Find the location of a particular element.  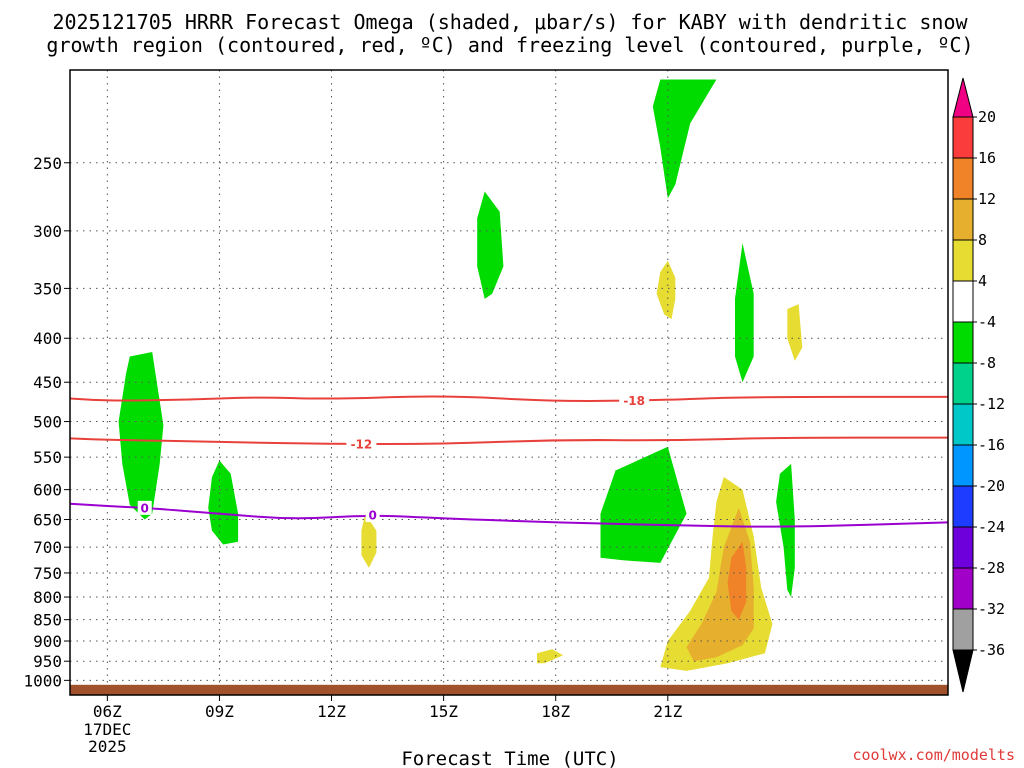

colorbar-label--12: -12 is located at coordinates (991, 404).